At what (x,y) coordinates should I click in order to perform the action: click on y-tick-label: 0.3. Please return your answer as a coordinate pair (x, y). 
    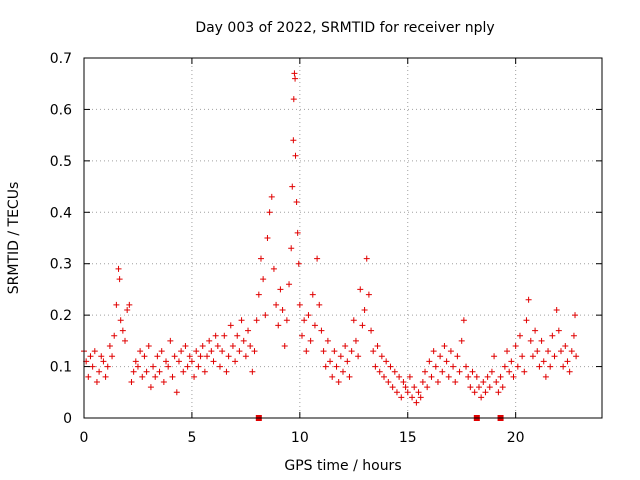
    Looking at the image, I should click on (61, 265).